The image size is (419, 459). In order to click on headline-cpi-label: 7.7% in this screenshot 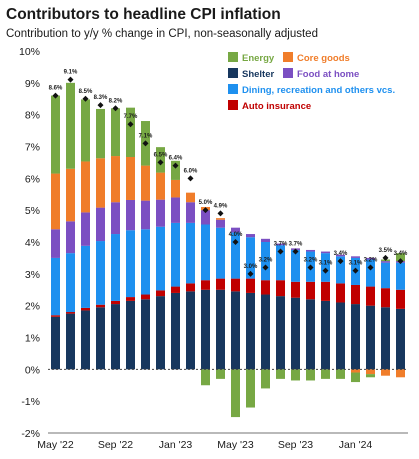, I will do `click(131, 117)`.